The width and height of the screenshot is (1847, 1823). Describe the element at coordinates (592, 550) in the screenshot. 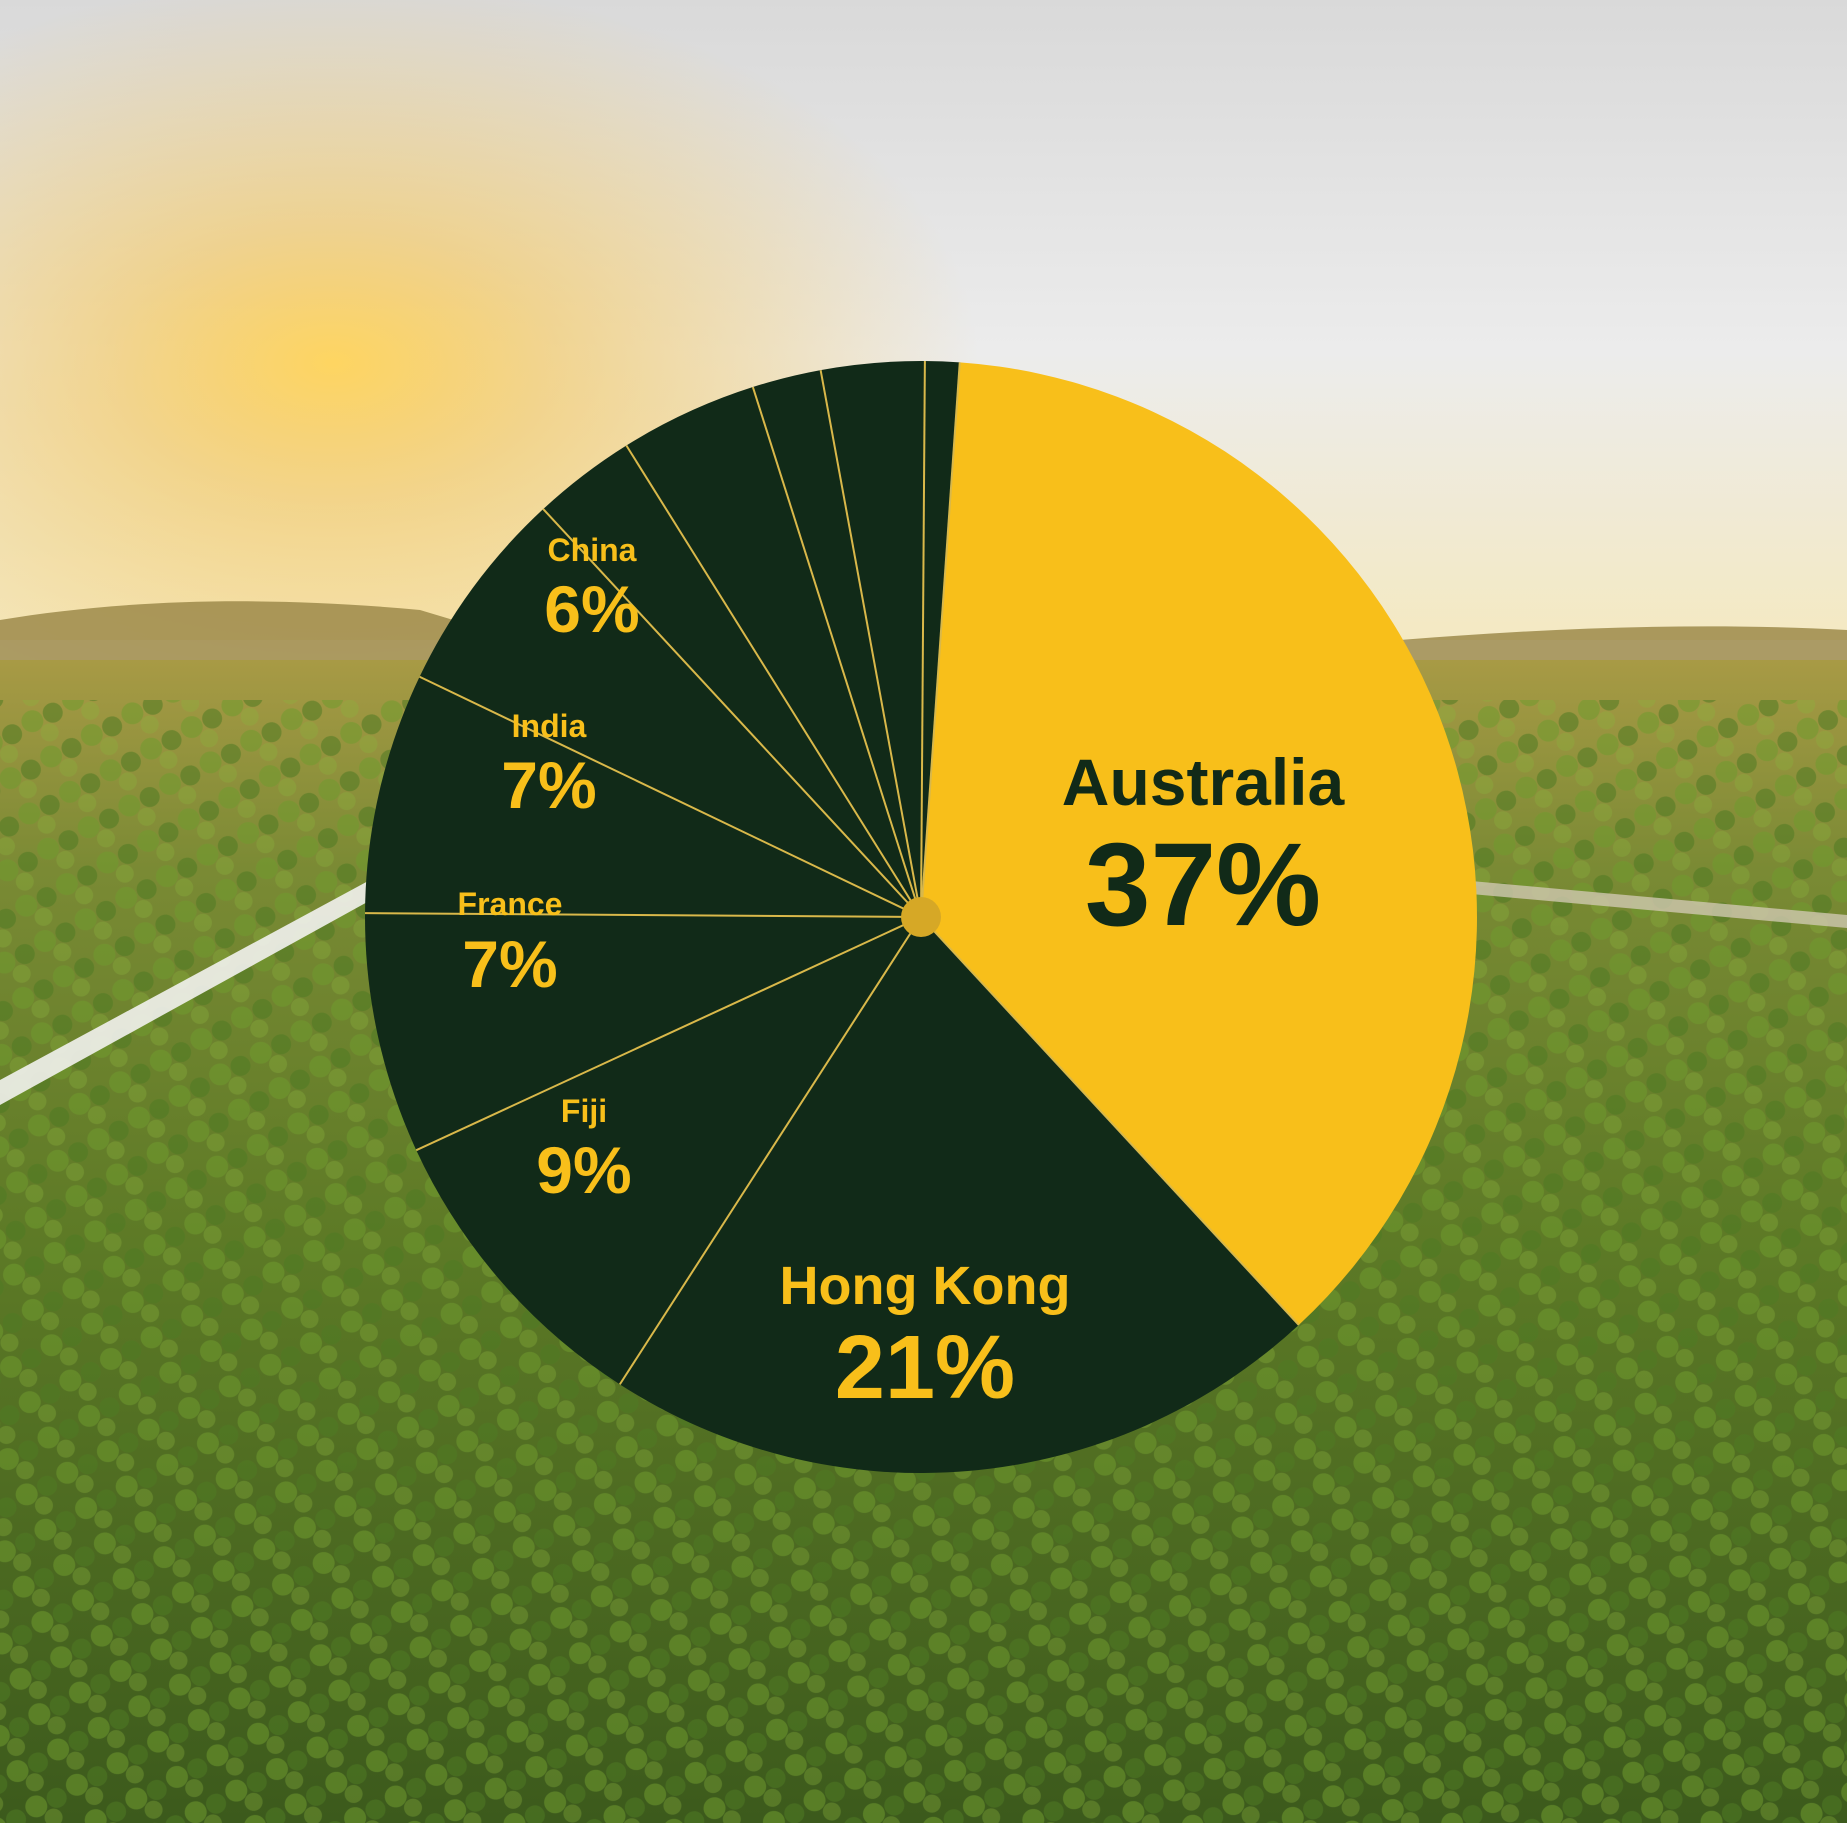

I see `slice-label-name: China` at that location.